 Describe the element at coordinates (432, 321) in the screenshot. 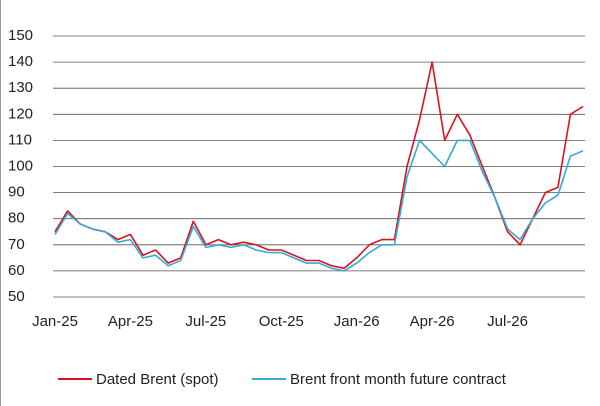

I see `x-tick-label: Apr-26` at that location.